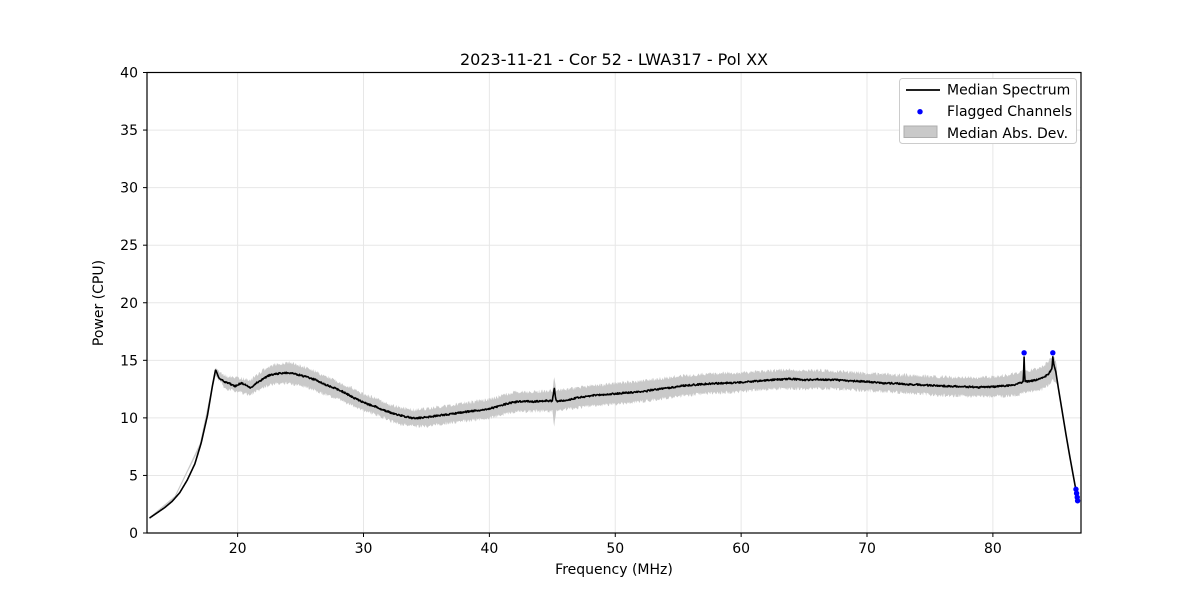 The width and height of the screenshot is (1200, 604). Describe the element at coordinates (238, 549) in the screenshot. I see `x-tick-label: 20` at that location.